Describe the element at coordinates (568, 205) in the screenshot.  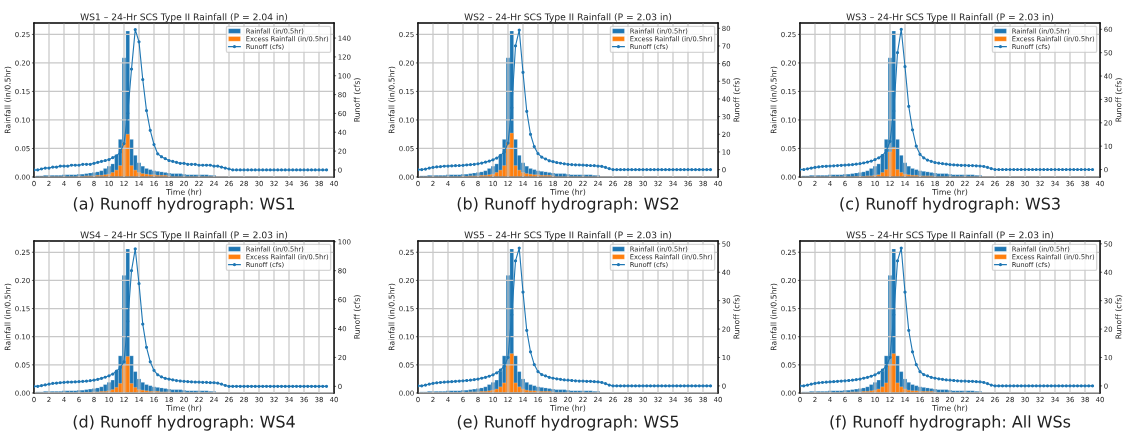
I see `text: (b) Runoff hydrograph: WS2` at that location.